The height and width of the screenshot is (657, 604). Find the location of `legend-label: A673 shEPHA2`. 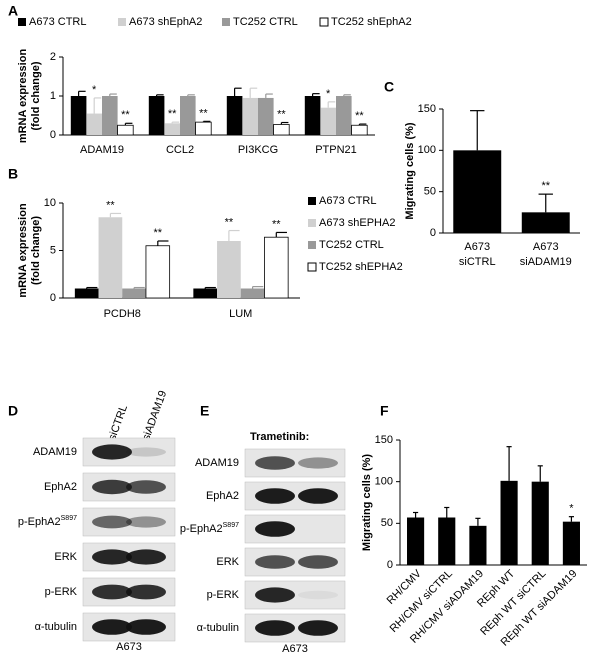

legend-label: A673 shEPHA2 is located at coordinates (357, 223).